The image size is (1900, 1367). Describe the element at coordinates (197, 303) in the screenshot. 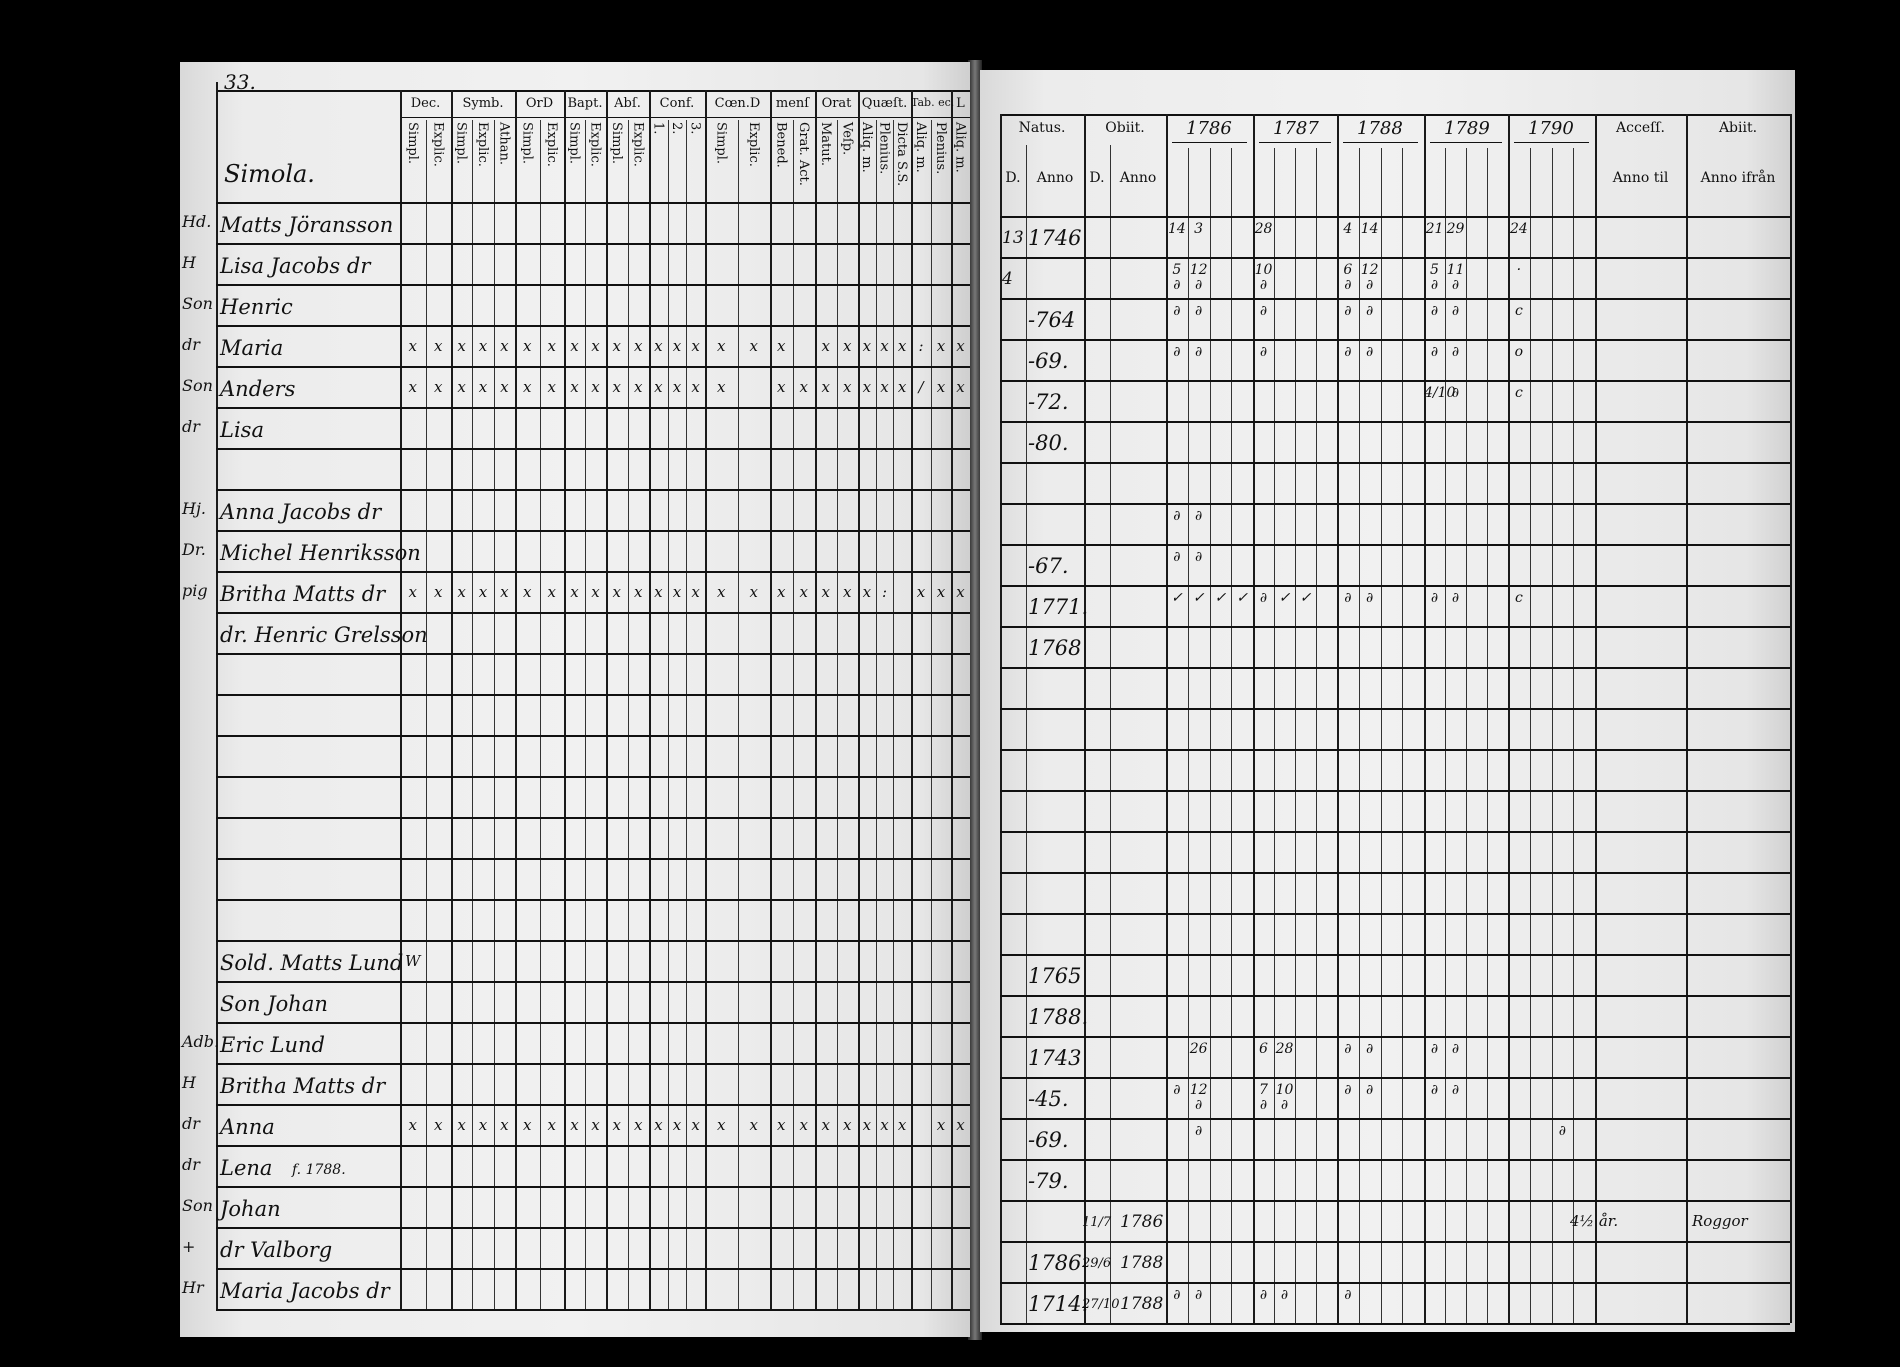

I see `row-margin-label: Son` at that location.